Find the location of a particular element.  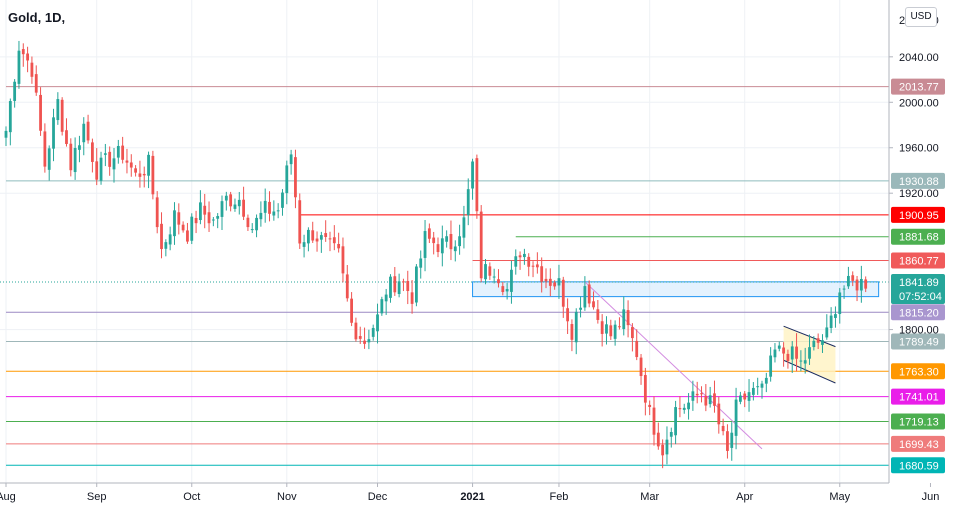

level-tag-text: 1680.59 is located at coordinates (919, 466).